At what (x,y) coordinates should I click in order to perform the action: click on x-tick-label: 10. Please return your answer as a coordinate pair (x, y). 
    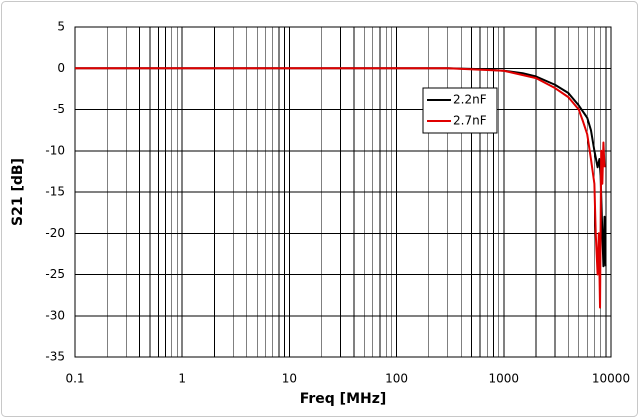
    Looking at the image, I should click on (289, 379).